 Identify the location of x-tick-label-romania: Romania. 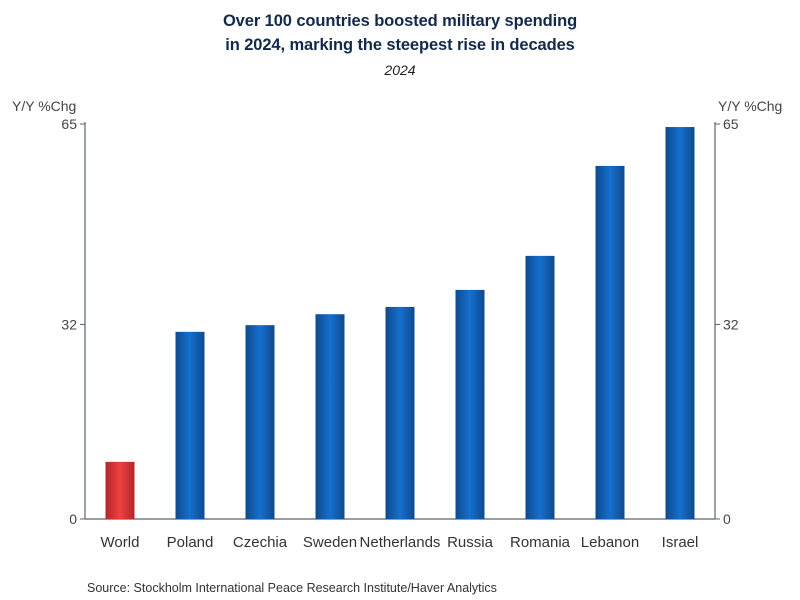
(540, 542).